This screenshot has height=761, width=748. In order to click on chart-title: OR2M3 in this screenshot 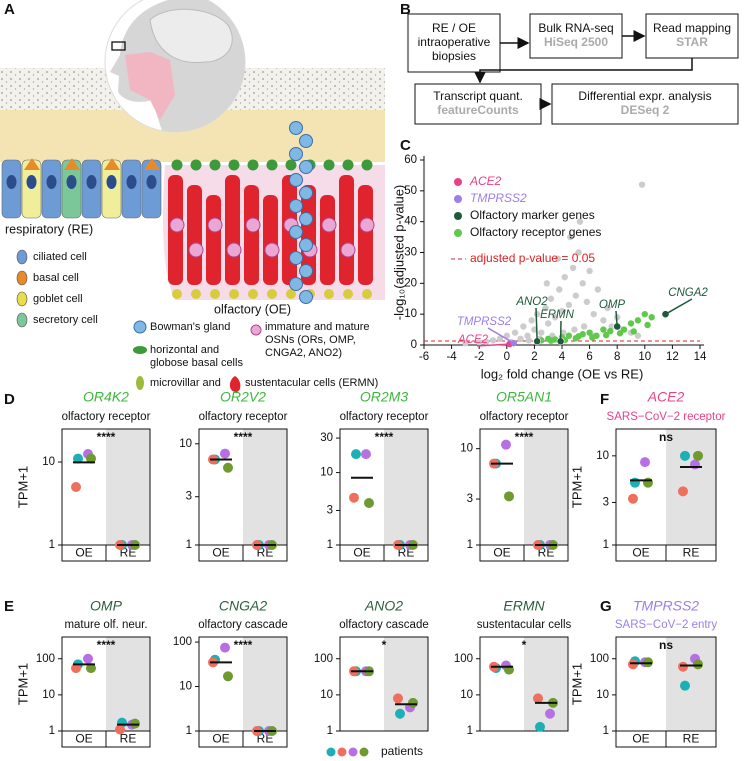, I will do `click(384, 397)`.